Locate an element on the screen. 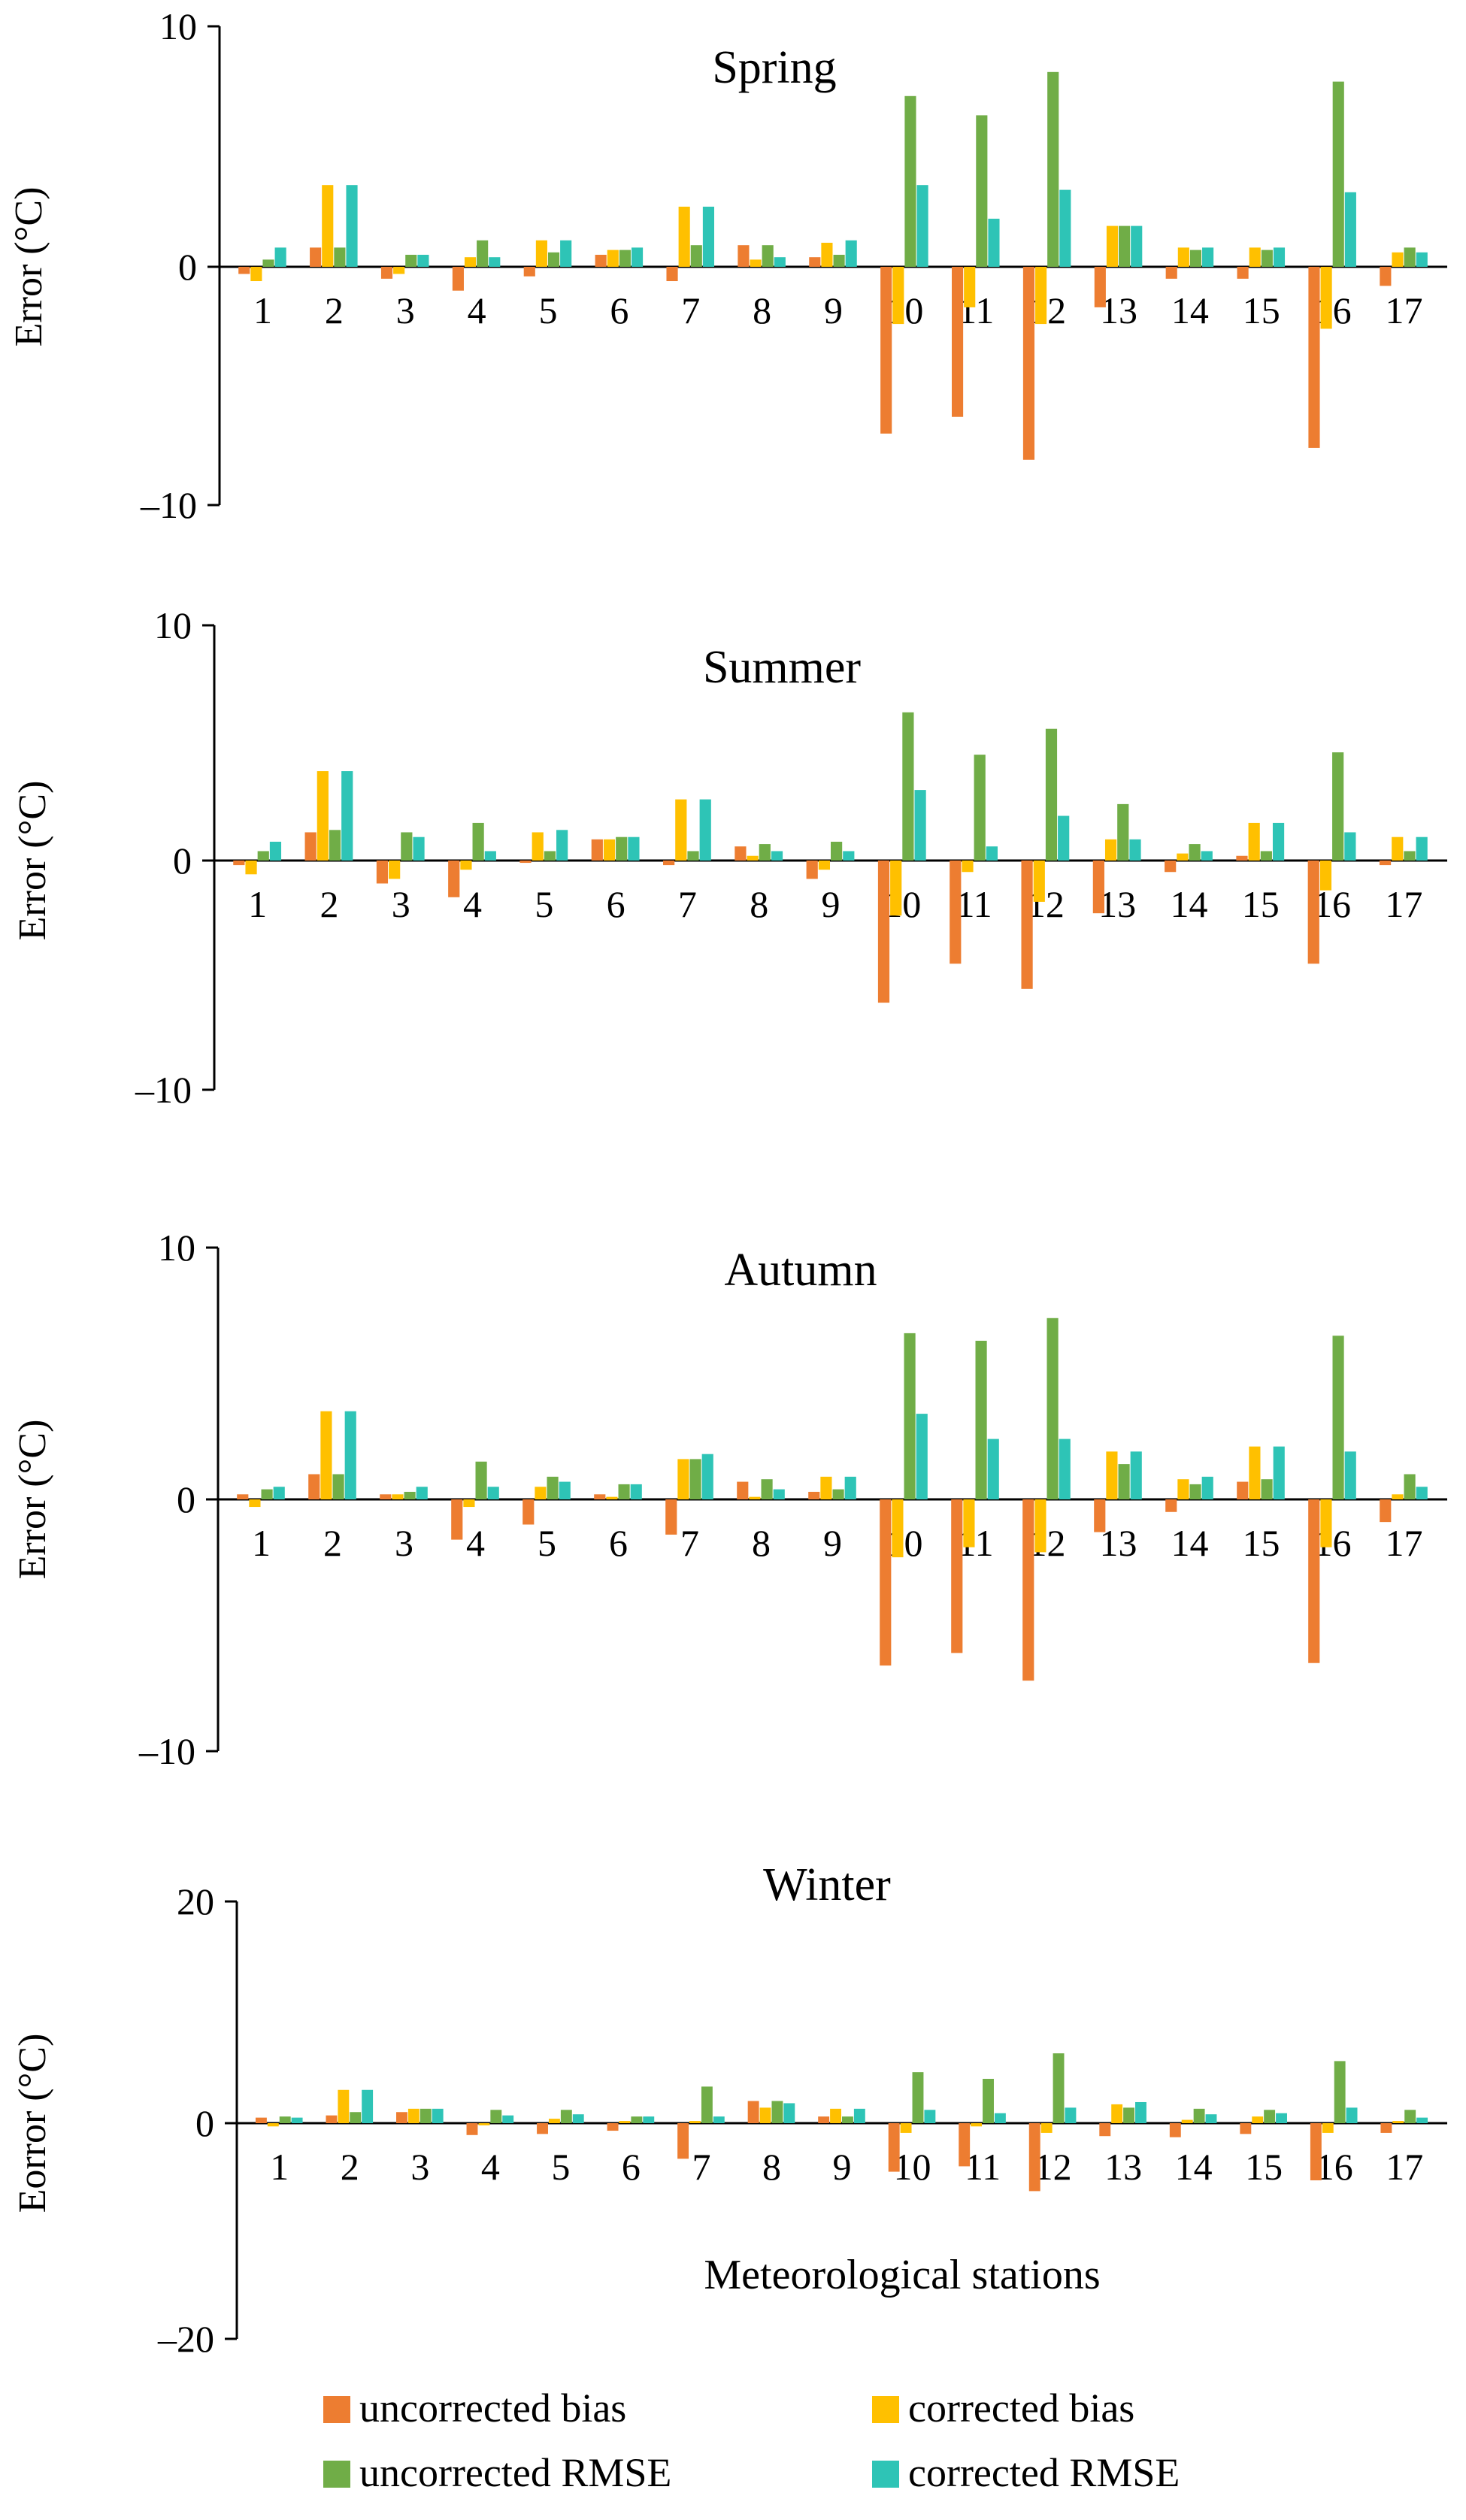 The width and height of the screenshot is (1466, 2520). category-label: 4 is located at coordinates (490, 2167).